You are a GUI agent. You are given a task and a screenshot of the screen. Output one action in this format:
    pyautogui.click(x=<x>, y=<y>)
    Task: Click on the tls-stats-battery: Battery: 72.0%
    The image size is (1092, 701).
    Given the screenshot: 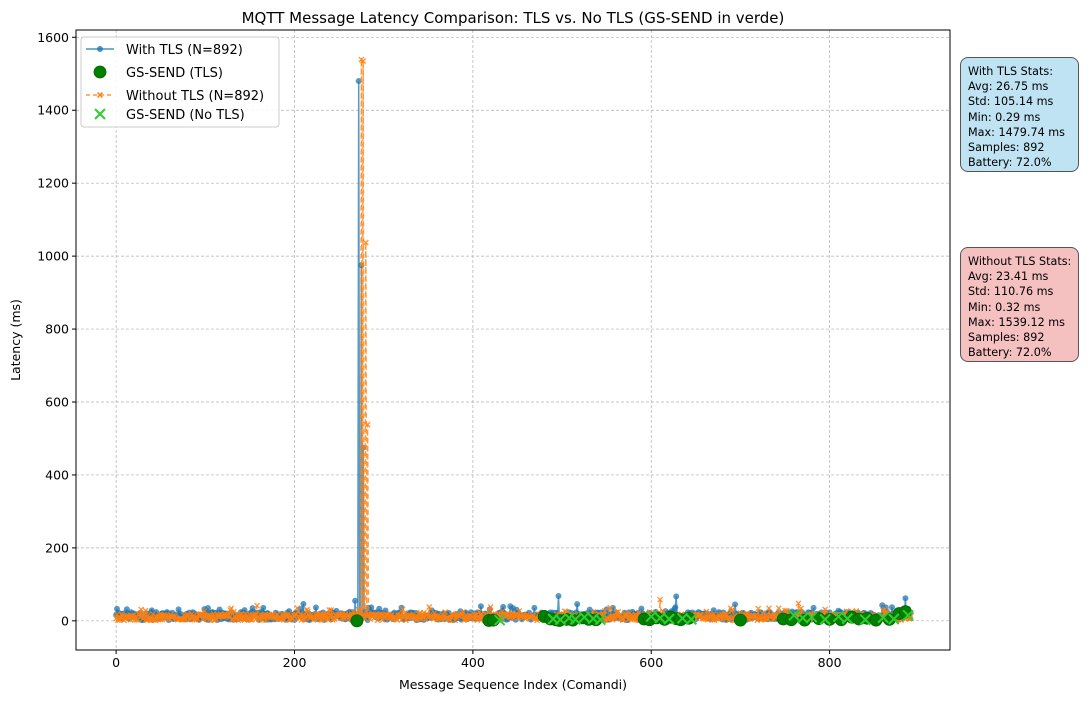 What is the action you would take?
    pyautogui.click(x=1010, y=163)
    